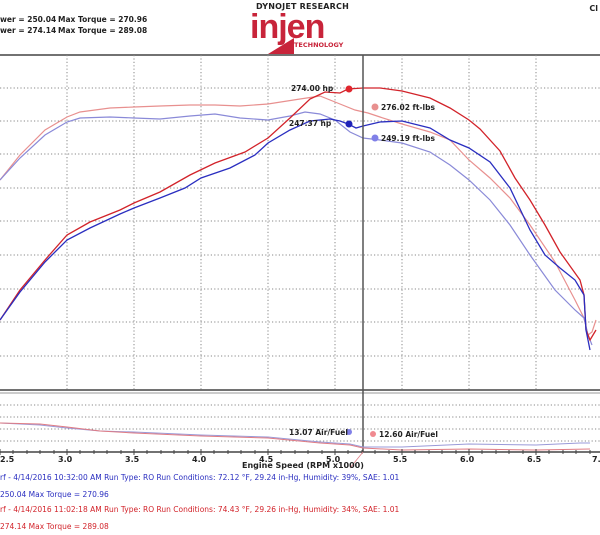 Image resolution: width=600 pixels, height=535 pixels. What do you see at coordinates (408, 138) in the screenshot?
I see `run1-torque-label: 249.19 ft-lbs` at bounding box center [408, 138].